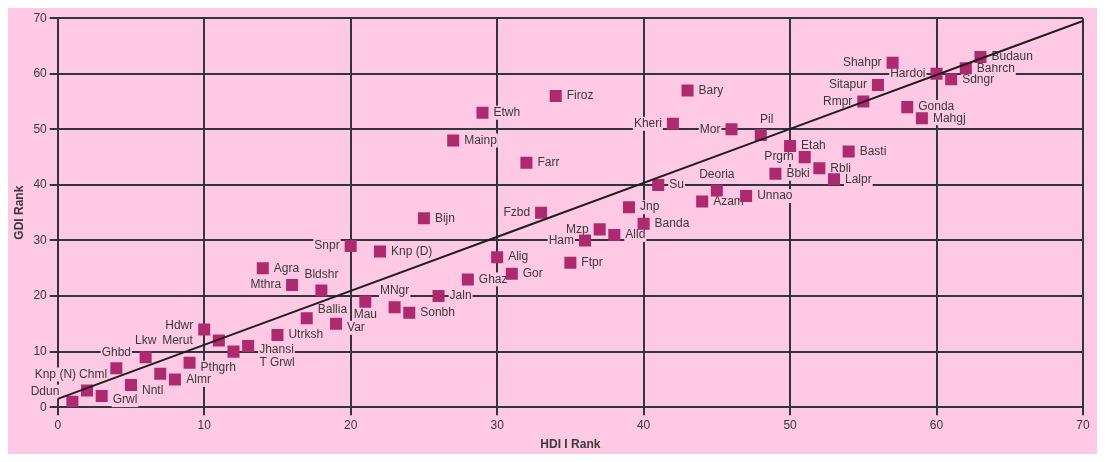 This screenshot has height=462, width=1105. What do you see at coordinates (365, 313) in the screenshot?
I see `annotation: Mau` at bounding box center [365, 313].